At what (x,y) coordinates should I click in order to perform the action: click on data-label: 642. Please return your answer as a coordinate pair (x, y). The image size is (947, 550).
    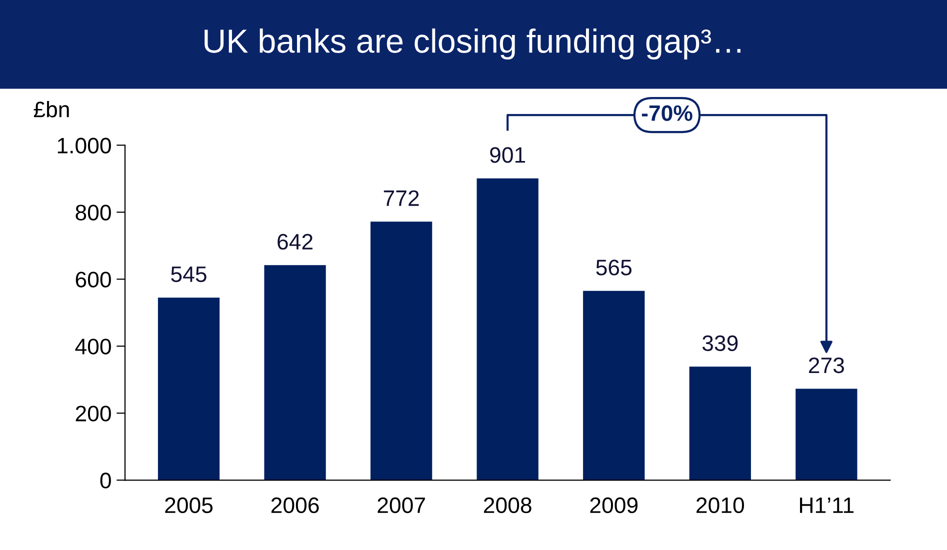
    Looking at the image, I should click on (295, 242).